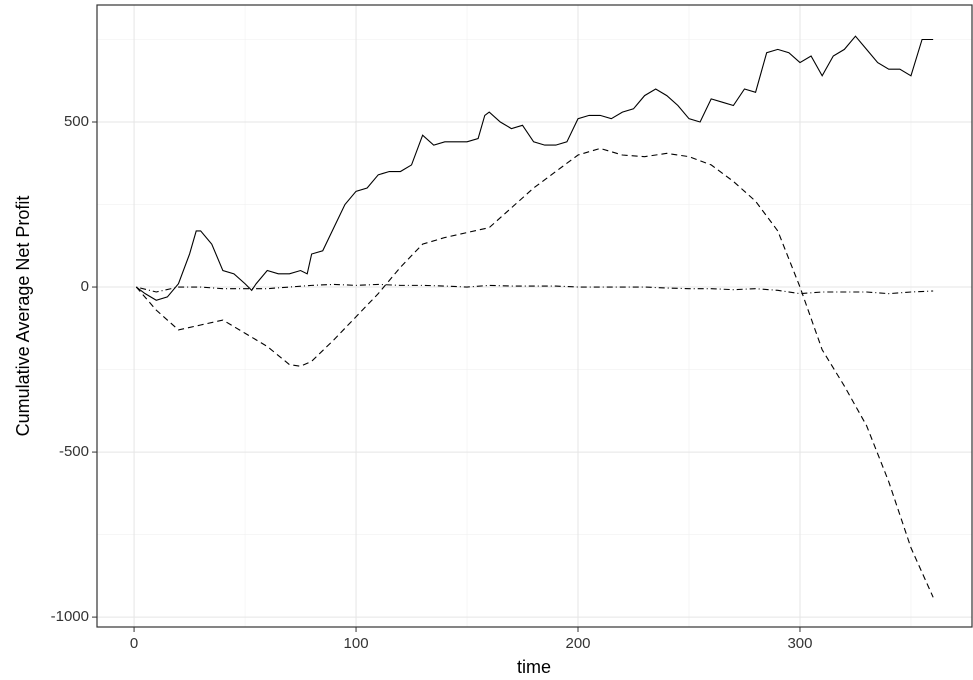  What do you see at coordinates (134, 643) in the screenshot?
I see `x-tick-label: 0` at bounding box center [134, 643].